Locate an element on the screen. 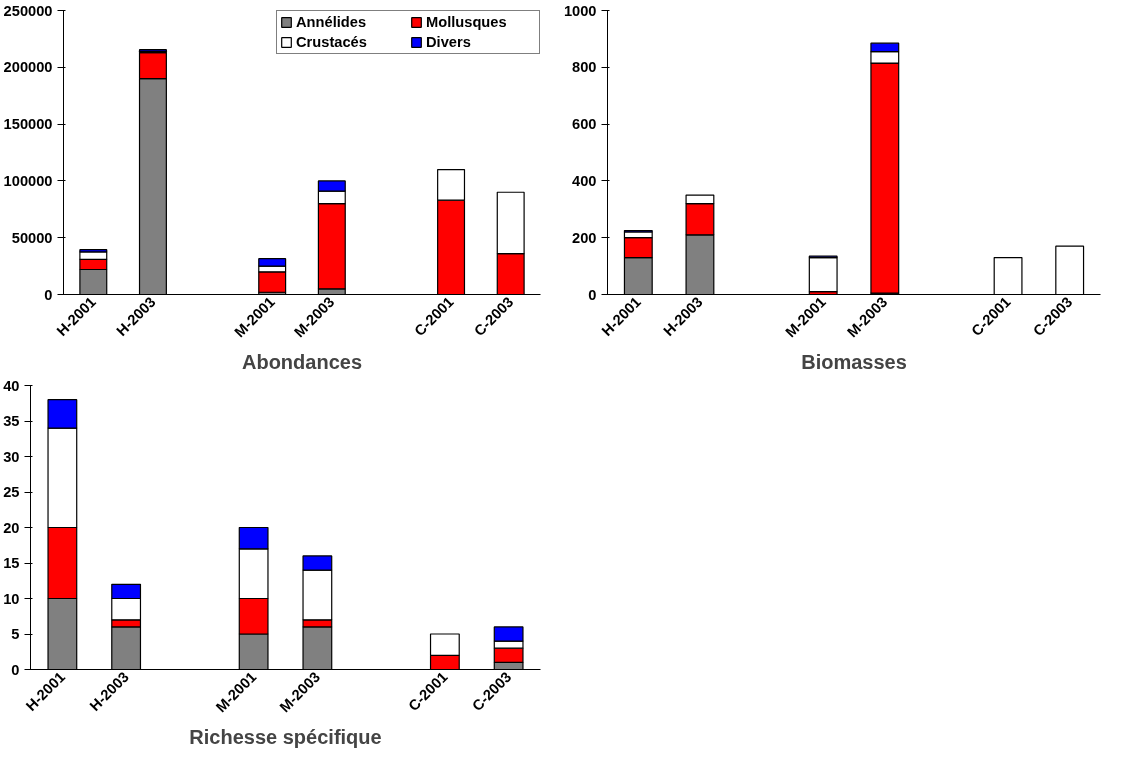  y-tick-label: 800 is located at coordinates (584, 67).